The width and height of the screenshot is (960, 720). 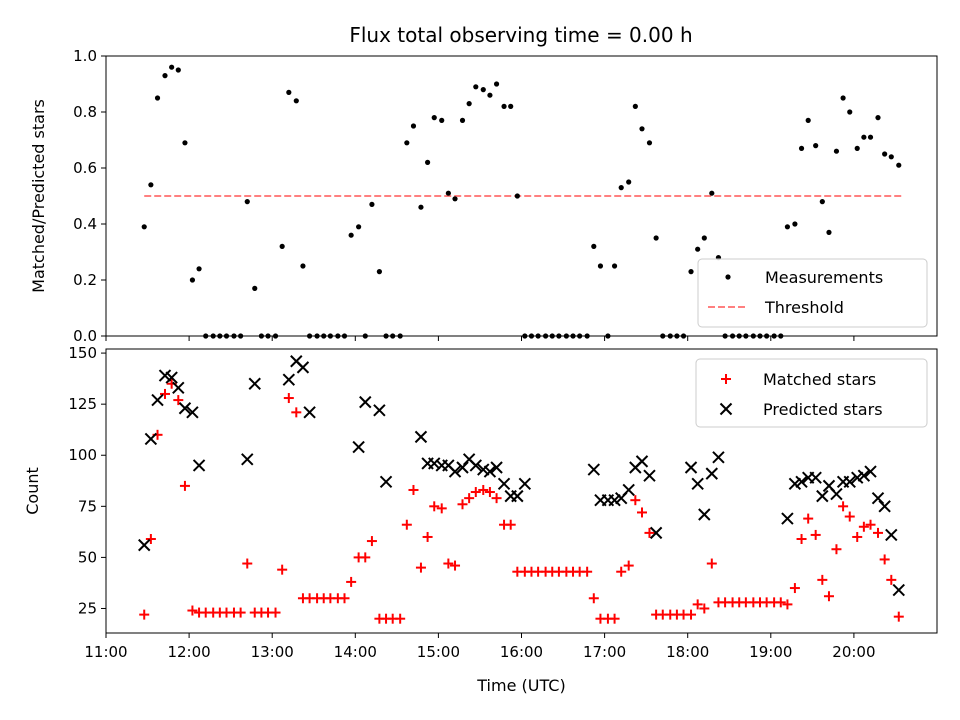 I want to click on ratio-legend: Measurements Threshold, so click(x=812, y=293).